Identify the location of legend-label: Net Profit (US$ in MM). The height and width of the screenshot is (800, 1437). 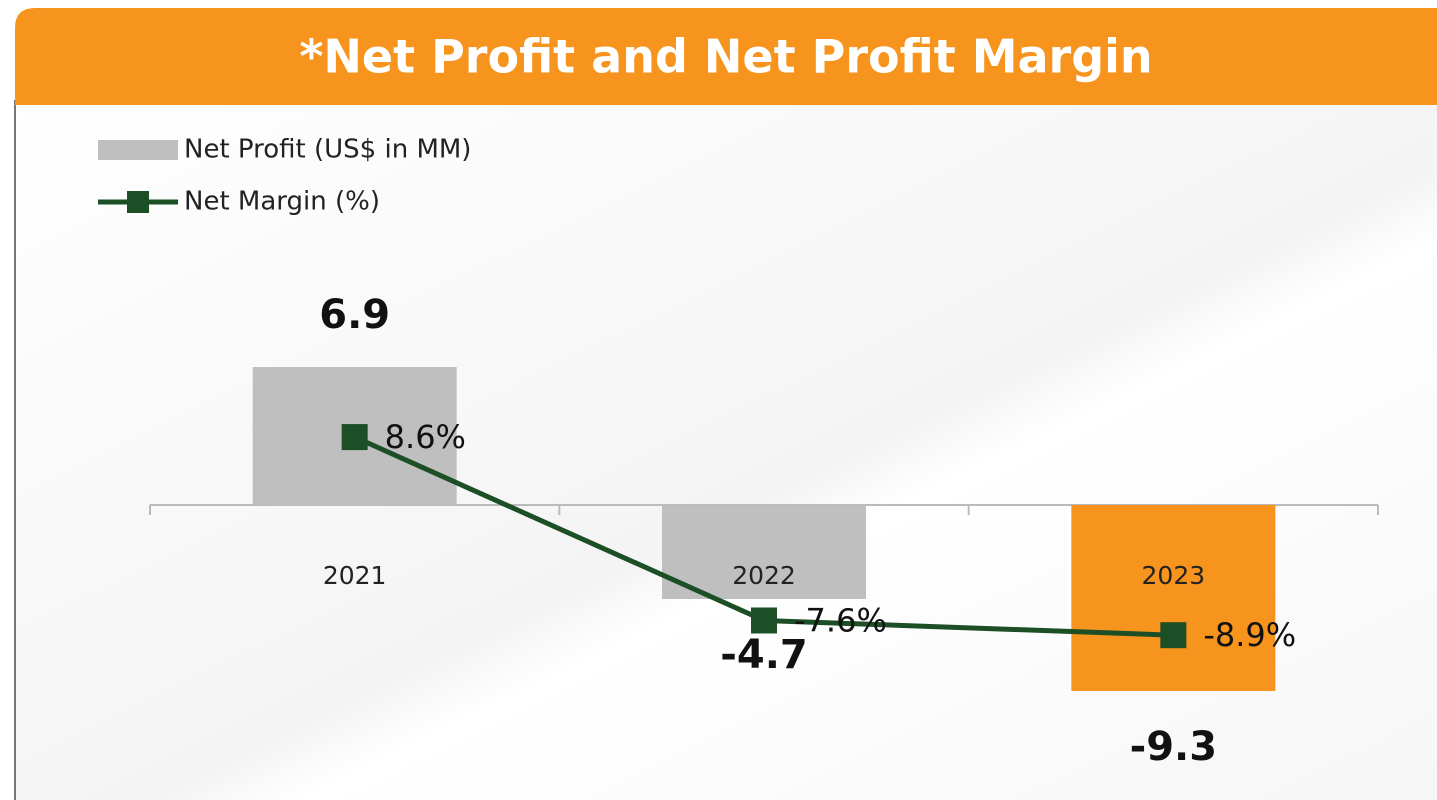
(327, 150).